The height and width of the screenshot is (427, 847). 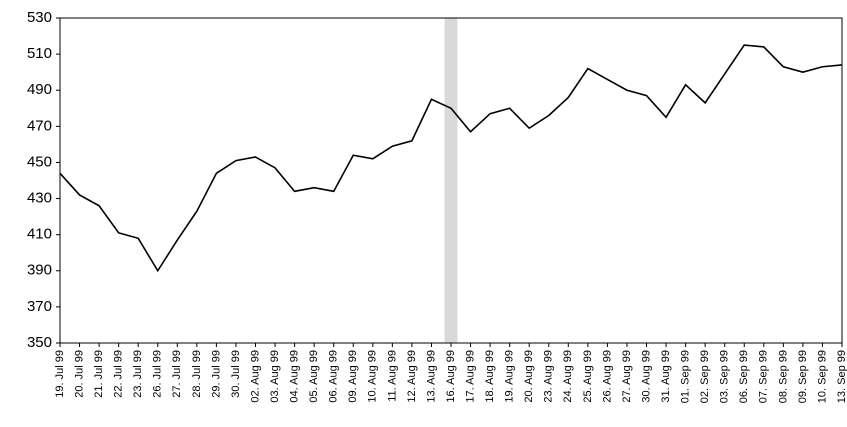 What do you see at coordinates (314, 376) in the screenshot?
I see `x-tick-label: 05. Aug 99` at bounding box center [314, 376].